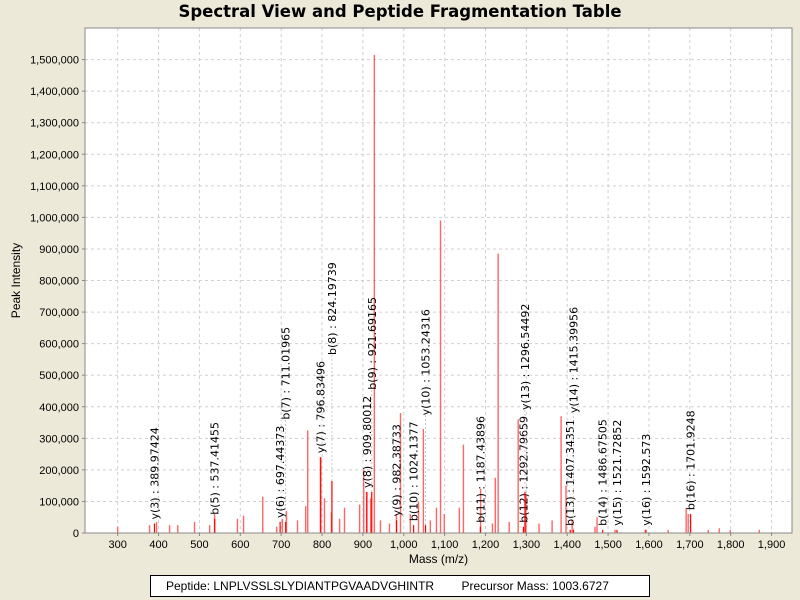 The height and width of the screenshot is (600, 800). What do you see at coordinates (527, 545) in the screenshot?
I see `x-tick-label: 1,300` at bounding box center [527, 545].